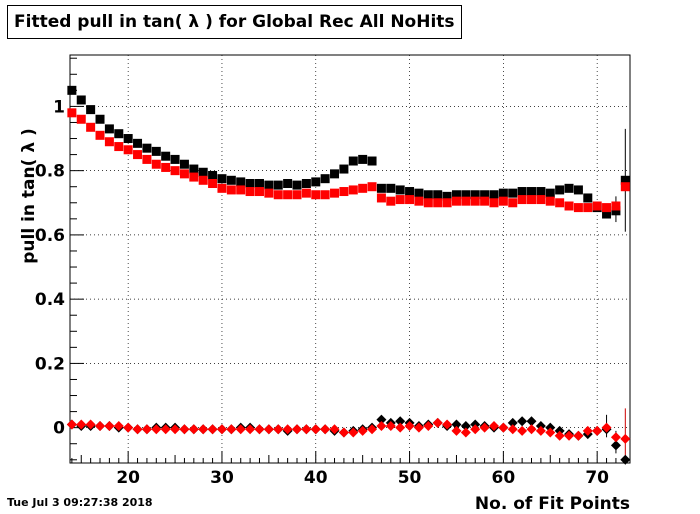 The height and width of the screenshot is (514, 700). I want to click on y-tick-label: 0.4, so click(50, 300).